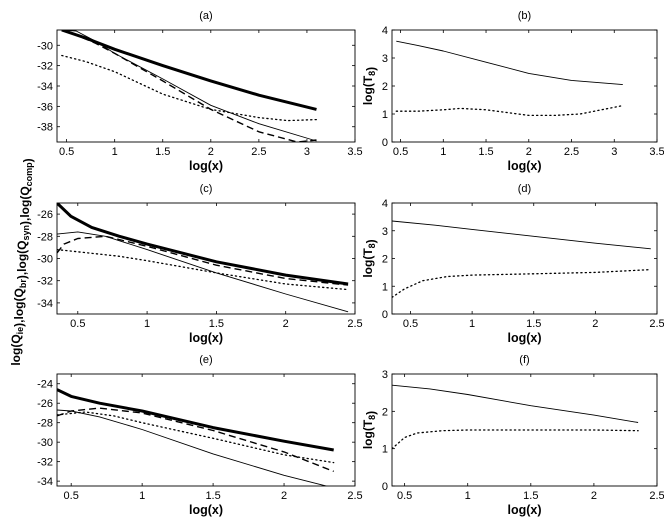 The image size is (664, 526). I want to click on panel-6: 0.5 1 1.5 2 2.5 0 1 2 3 (f) log(x) log(T8), so click(512, 435).